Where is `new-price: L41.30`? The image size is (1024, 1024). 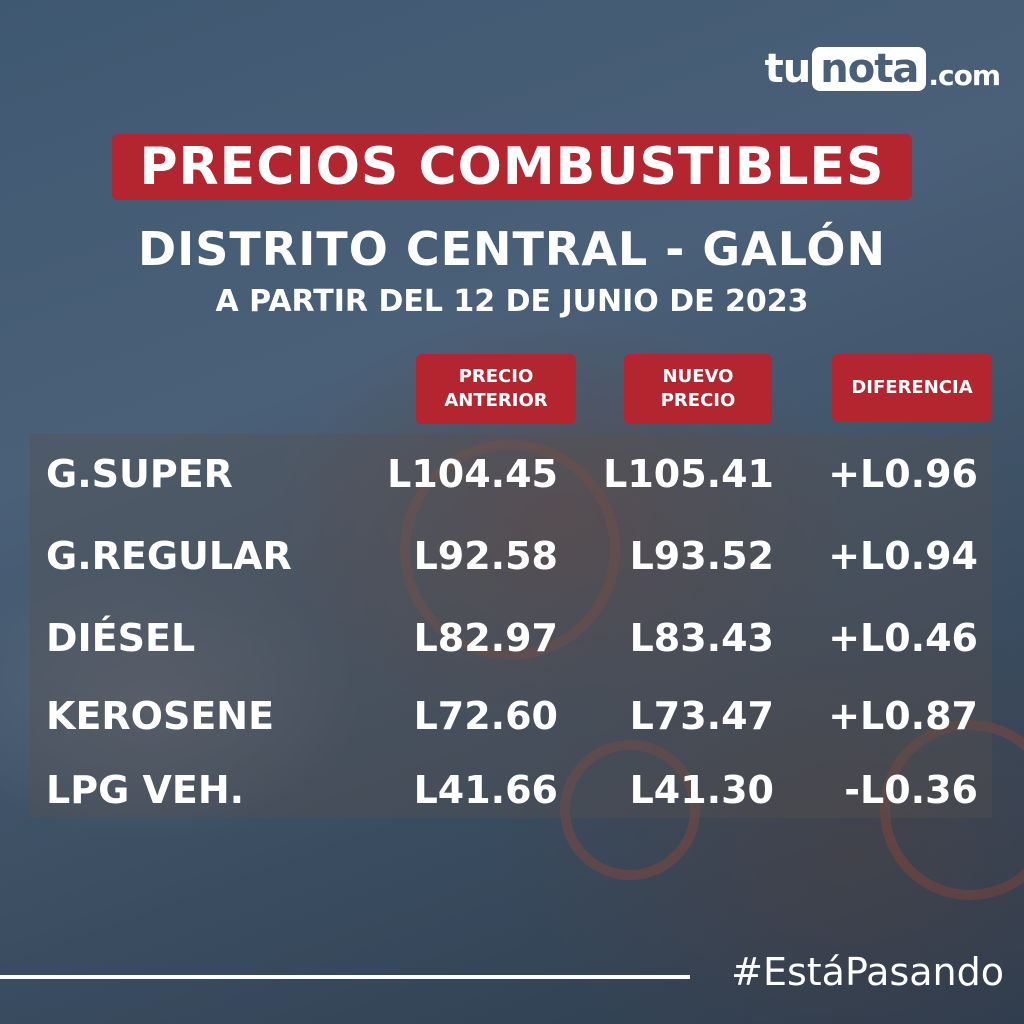
new-price: L41.30 is located at coordinates (701, 790).